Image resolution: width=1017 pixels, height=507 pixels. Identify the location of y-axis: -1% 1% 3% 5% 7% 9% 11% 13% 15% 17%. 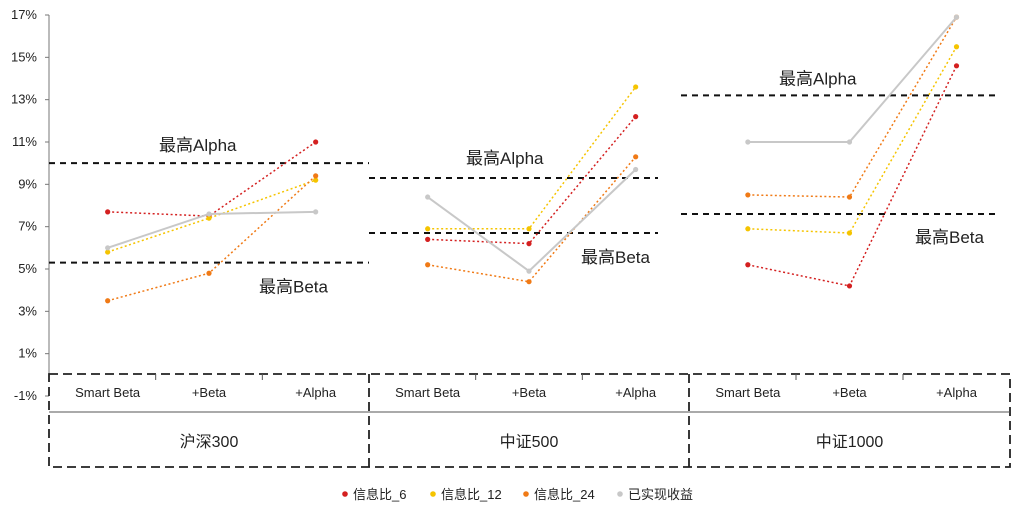
(30, 205).